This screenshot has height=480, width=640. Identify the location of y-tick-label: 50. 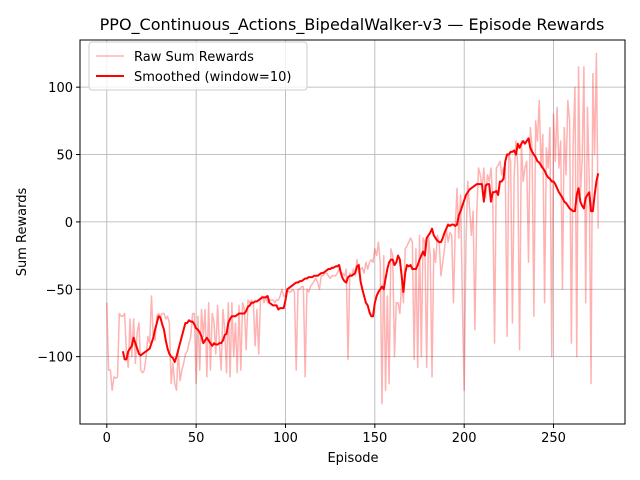
(64, 156).